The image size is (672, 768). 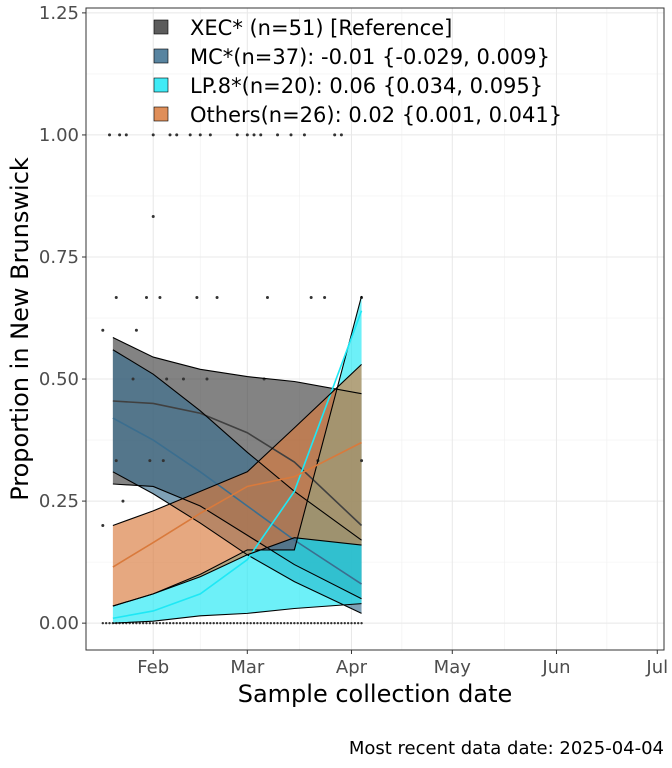 What do you see at coordinates (555, 667) in the screenshot?
I see `x-tick-label: Jun` at bounding box center [555, 667].